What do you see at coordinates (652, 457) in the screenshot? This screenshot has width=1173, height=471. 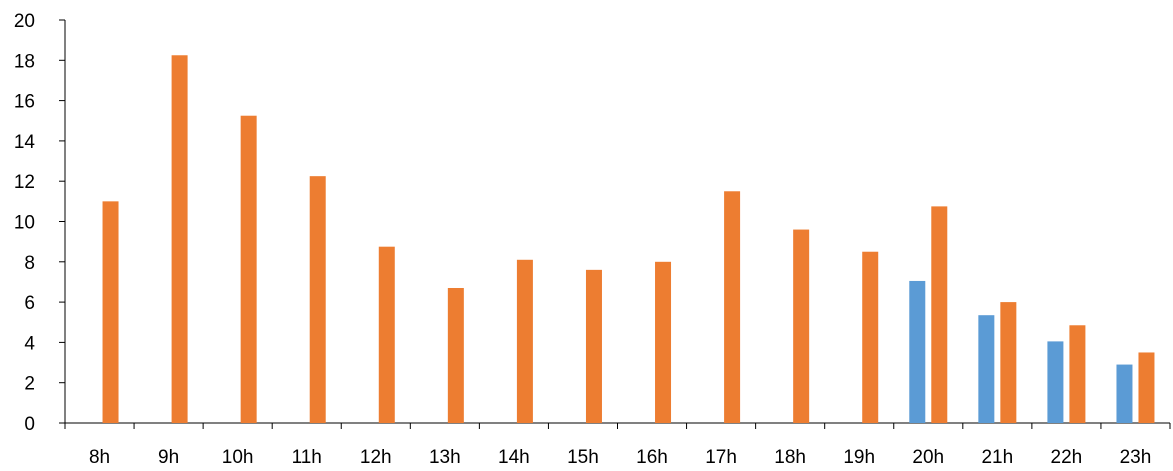 I see `x-tick-label: 16h` at bounding box center [652, 457].